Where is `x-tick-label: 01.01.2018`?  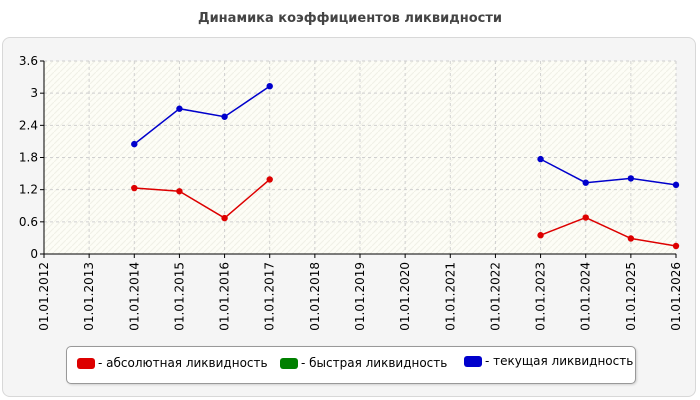 x-tick-label: 01.01.2018 is located at coordinates (315, 296).